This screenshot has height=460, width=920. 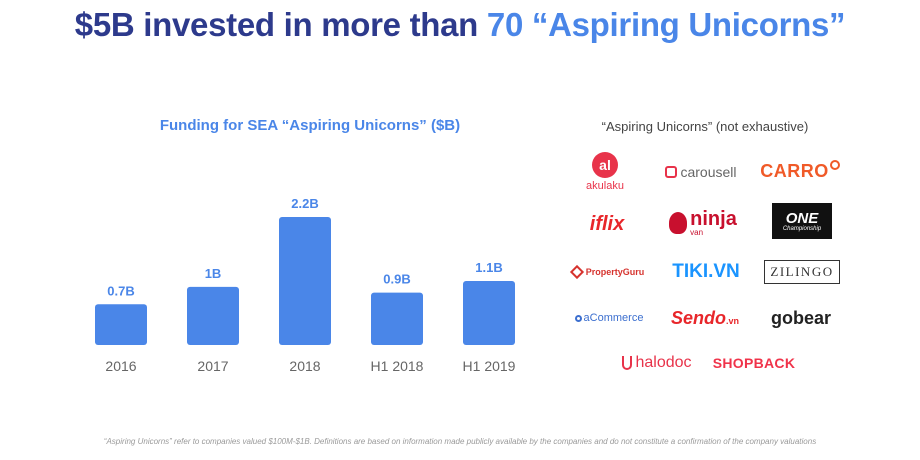 I want to click on x-tick-label: 2017, so click(x=212, y=366).